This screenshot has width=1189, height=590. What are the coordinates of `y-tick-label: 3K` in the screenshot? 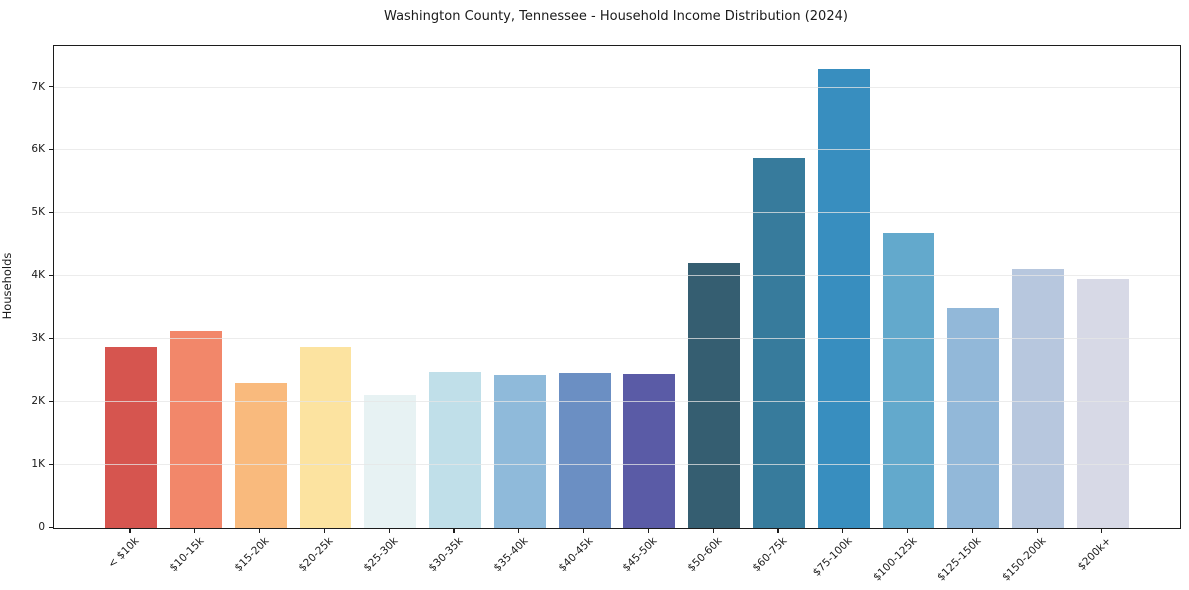 It's located at (38, 338).